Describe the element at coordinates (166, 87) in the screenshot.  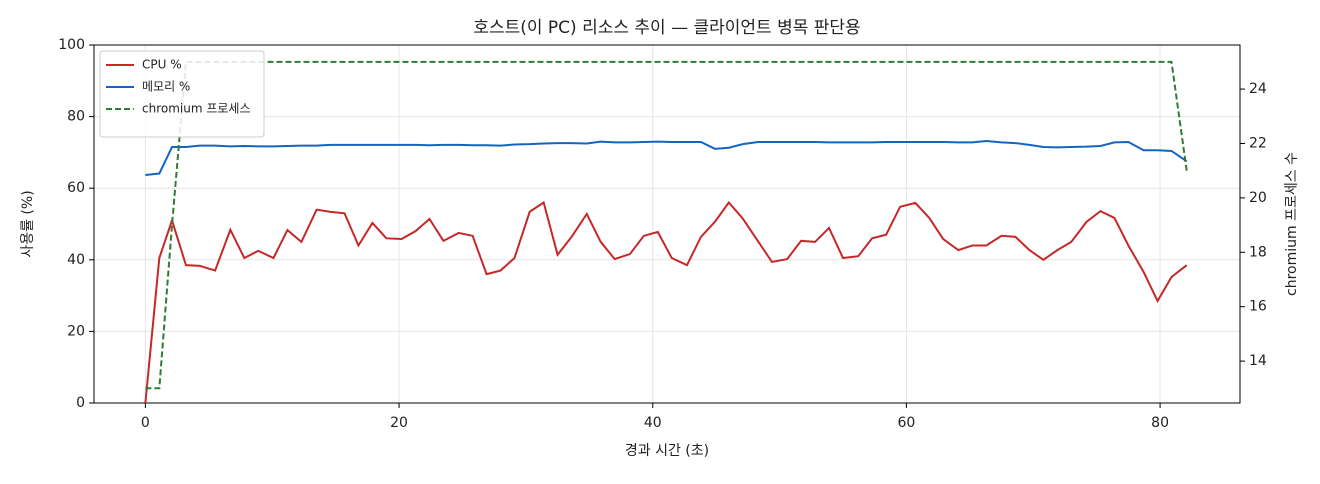
I see `legend-label: 메모리 %` at that location.